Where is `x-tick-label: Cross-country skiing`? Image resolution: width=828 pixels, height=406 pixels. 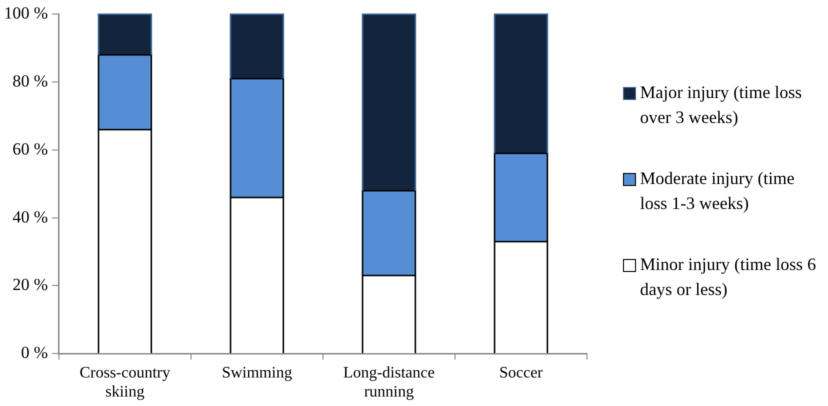 x-tick-label: Cross-country skiing is located at coordinates (125, 382).